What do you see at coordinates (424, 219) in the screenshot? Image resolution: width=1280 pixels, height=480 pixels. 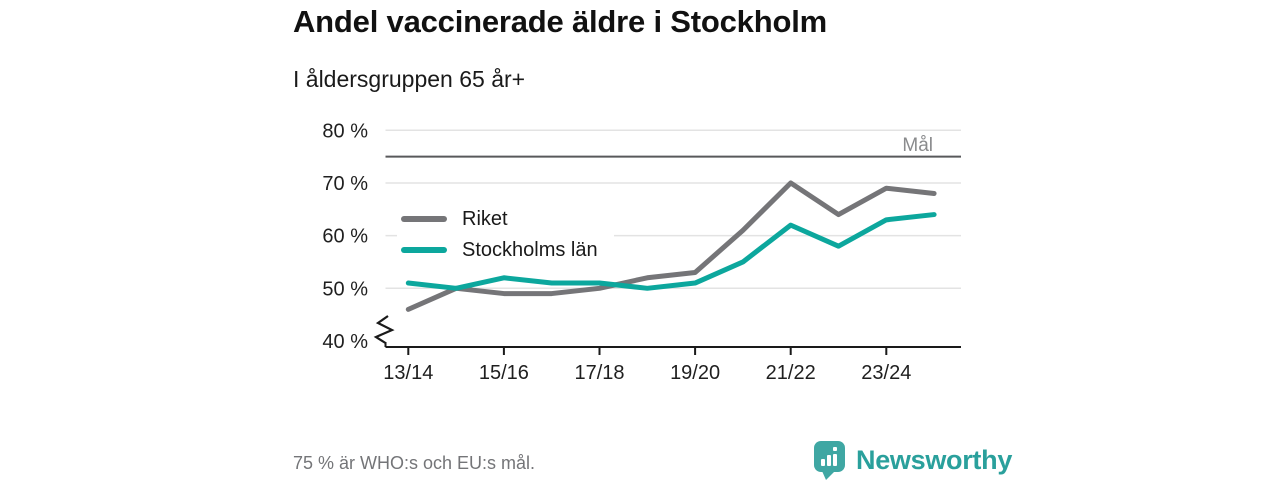 I see `legend-swatch-riket` at bounding box center [424, 219].